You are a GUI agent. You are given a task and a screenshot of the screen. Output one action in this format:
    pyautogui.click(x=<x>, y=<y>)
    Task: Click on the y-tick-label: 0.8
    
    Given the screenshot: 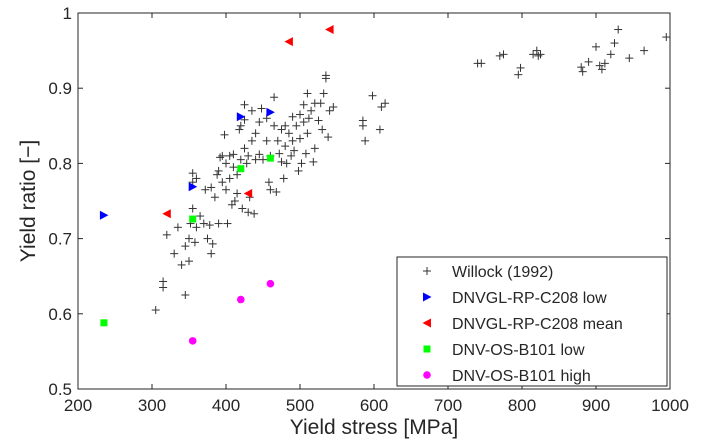 What is the action you would take?
    pyautogui.click(x=60, y=163)
    